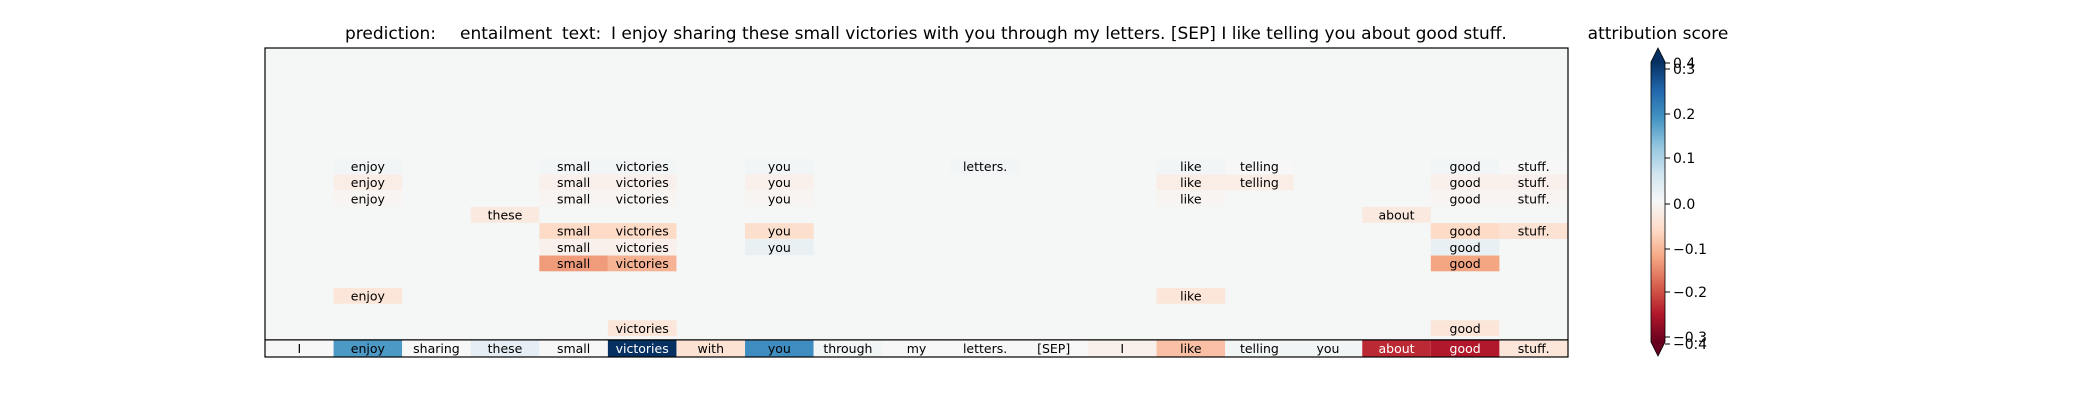  I want to click on colorbar-tick-label: −0.1, so click(1690, 250).